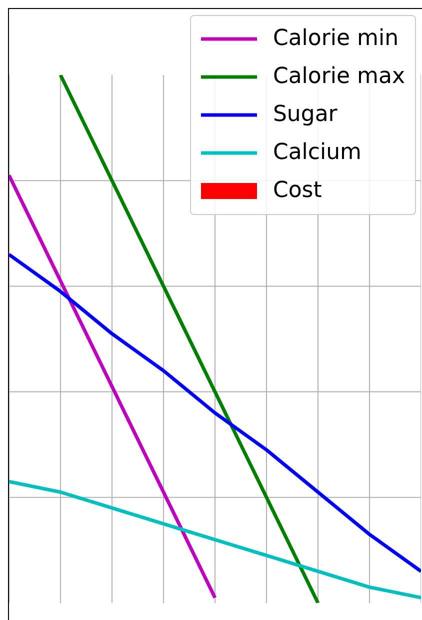 This screenshot has height=620, width=422. I want to click on legend-label: Calorie max, so click(338, 77).